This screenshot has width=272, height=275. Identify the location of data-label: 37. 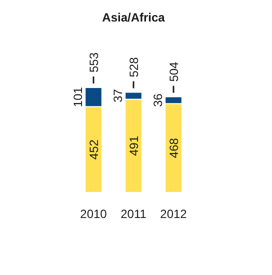
(117, 95).